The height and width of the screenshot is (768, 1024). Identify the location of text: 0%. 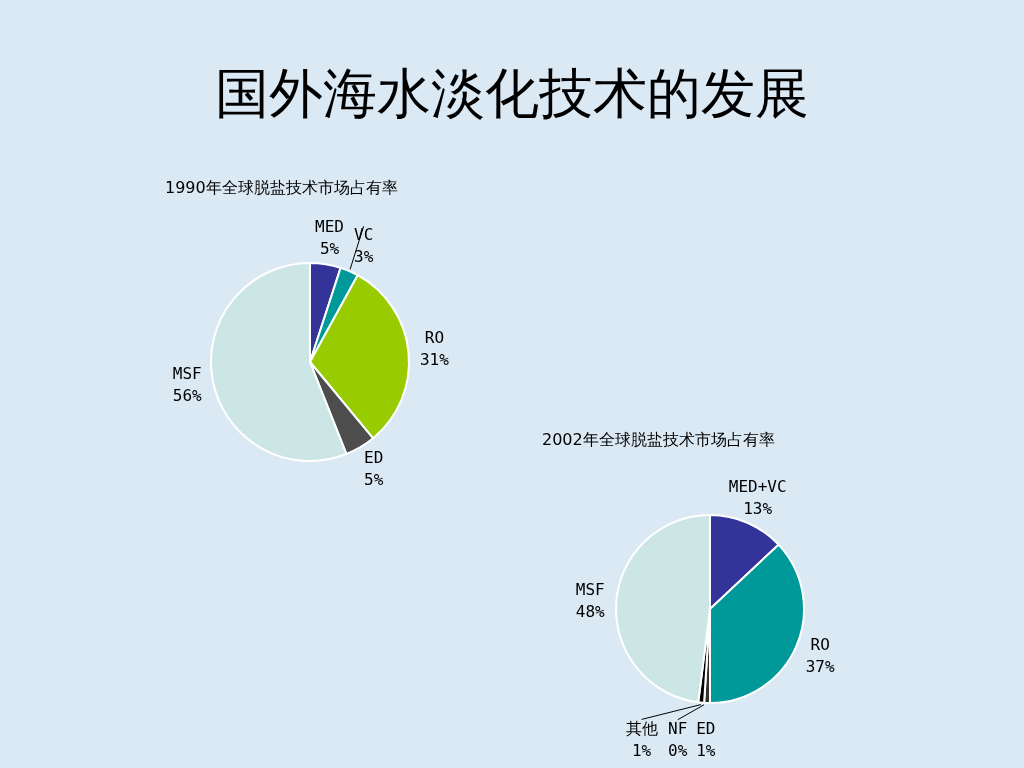
(678, 750).